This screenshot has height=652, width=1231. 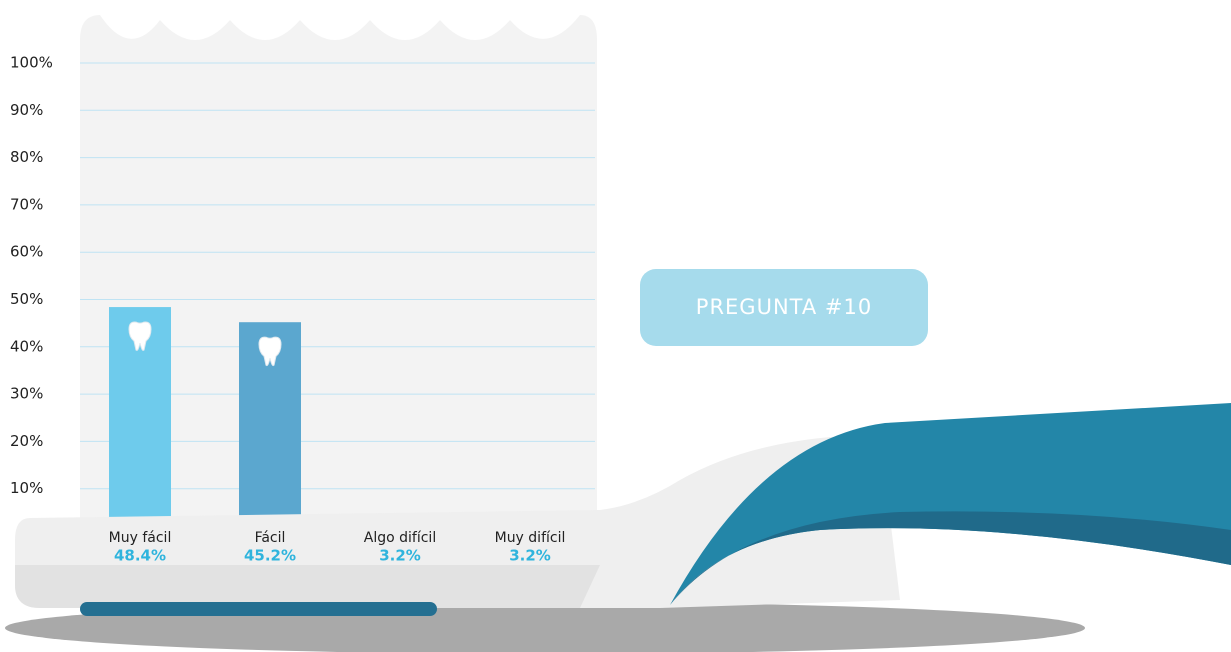 I want to click on question-badge, so click(x=784, y=307).